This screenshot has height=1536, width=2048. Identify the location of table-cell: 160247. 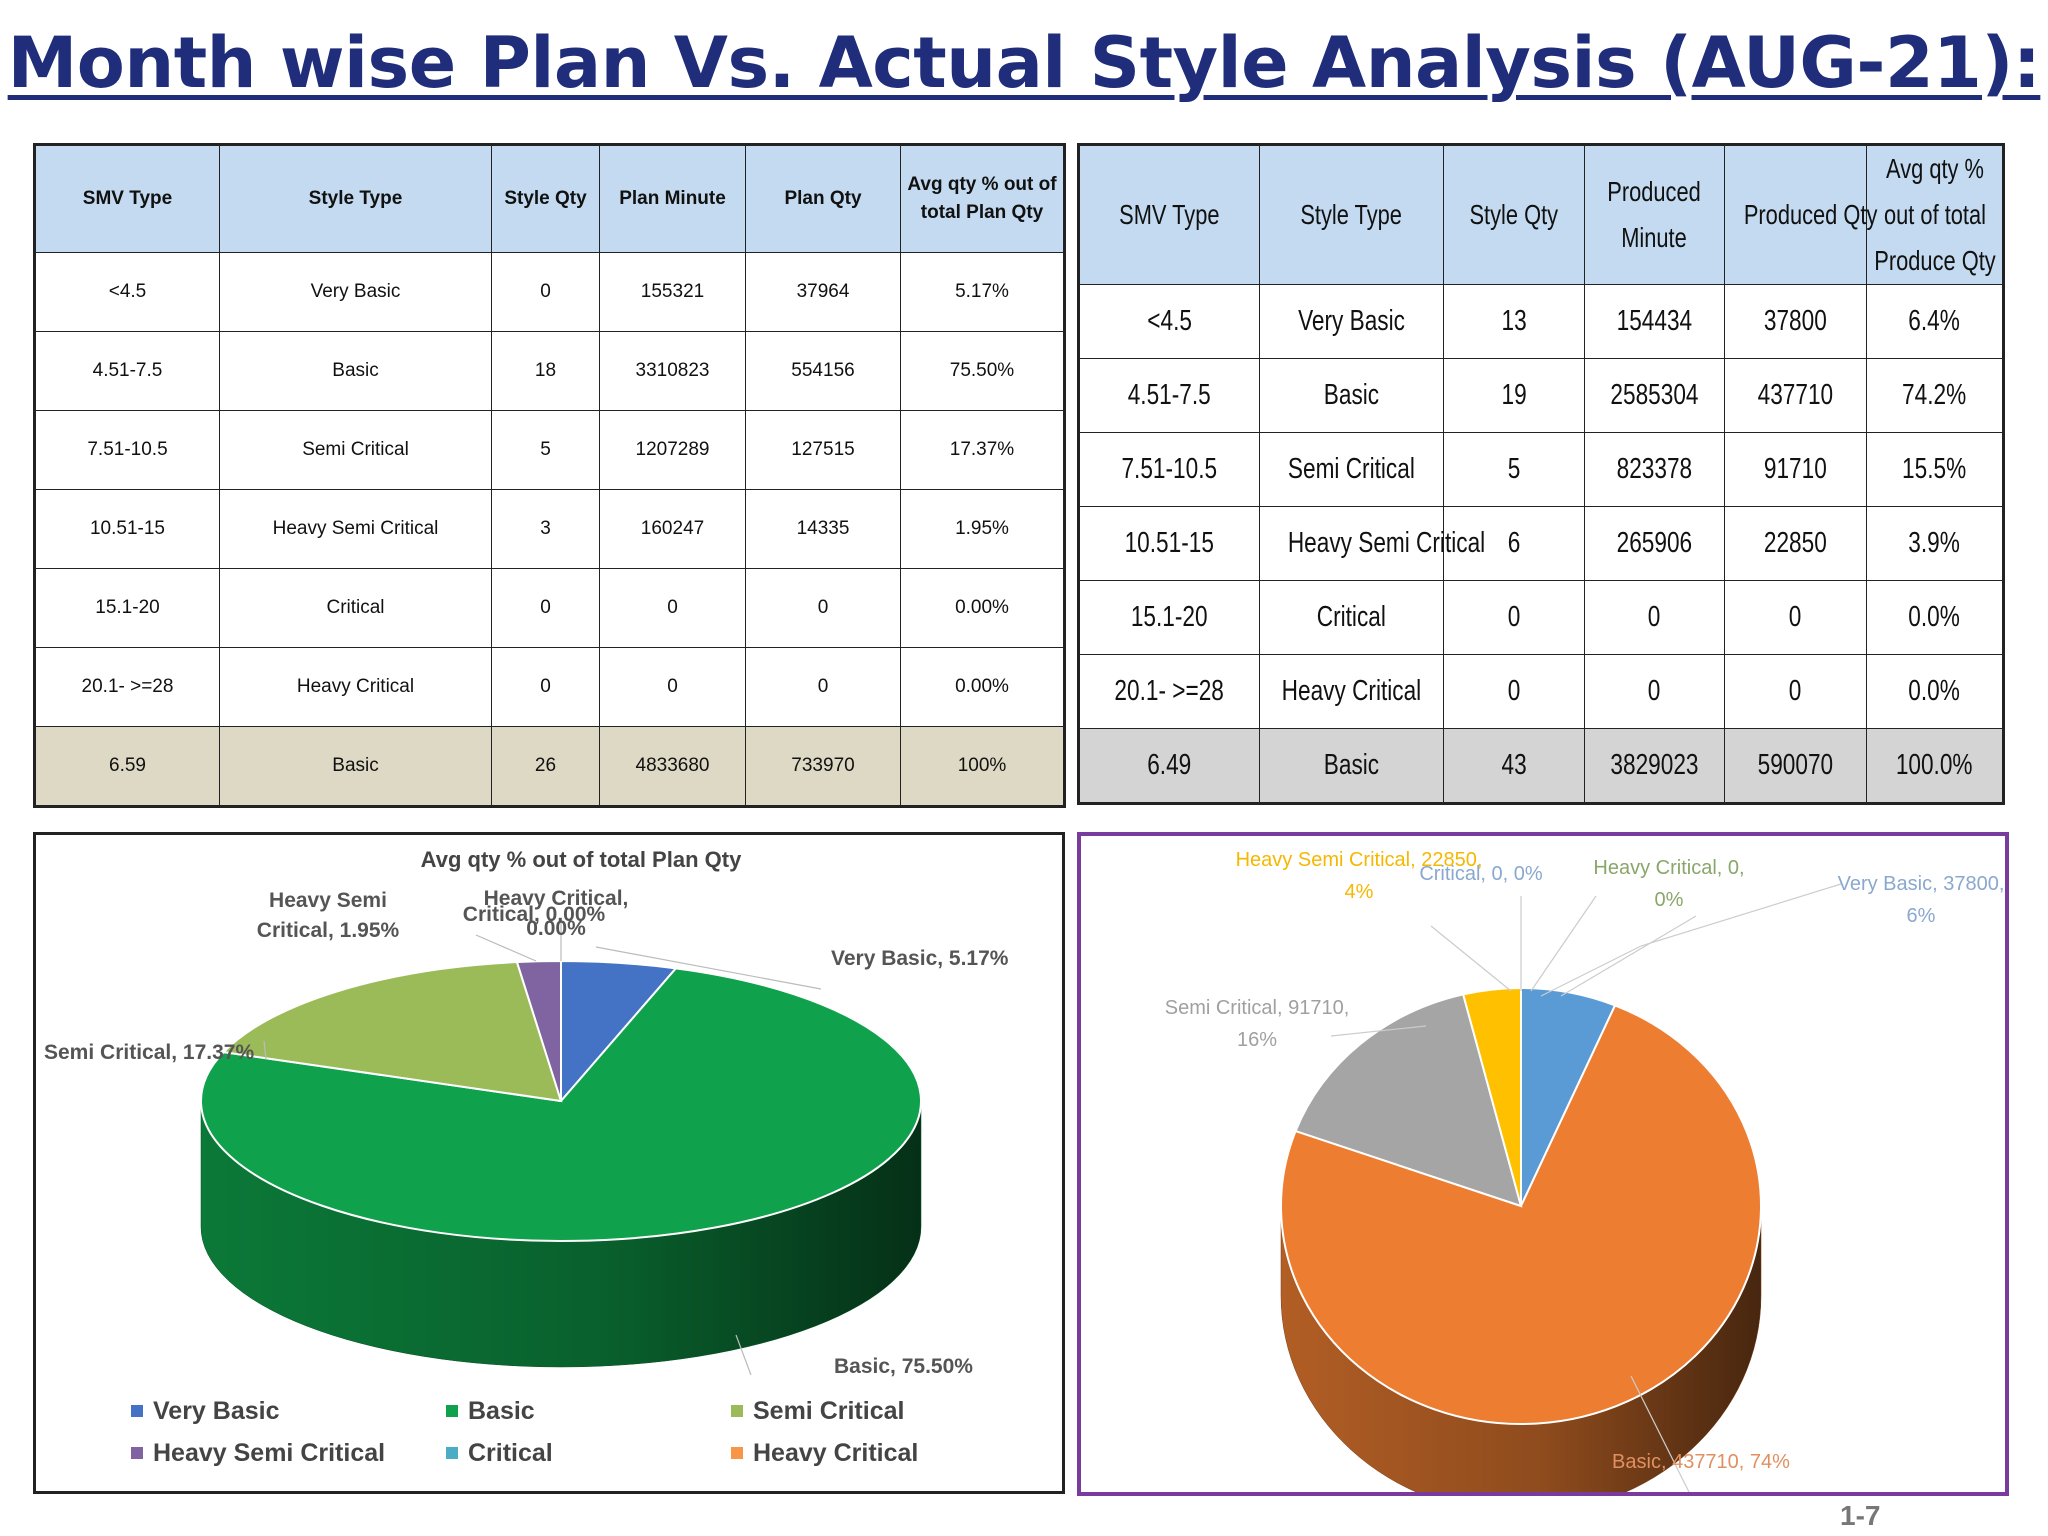
(672, 529).